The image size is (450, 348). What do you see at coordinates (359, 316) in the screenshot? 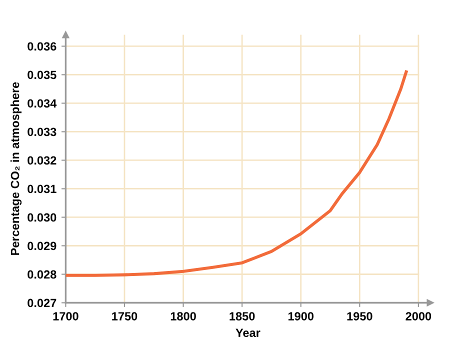
I see `x-tick-label: 1950` at bounding box center [359, 316].